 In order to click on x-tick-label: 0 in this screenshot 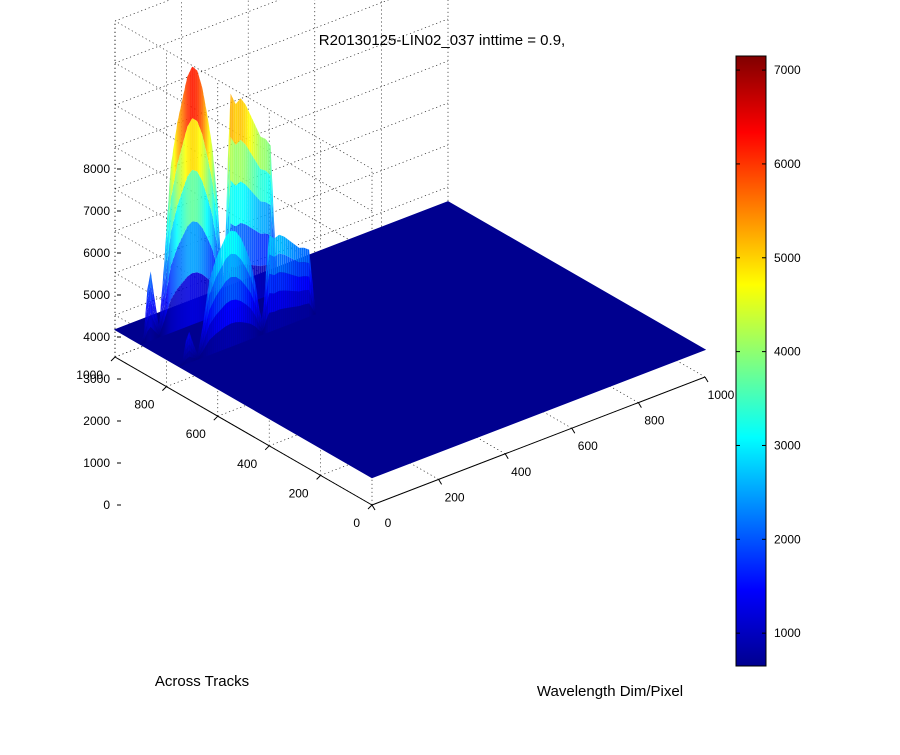, I will do `click(388, 523)`.